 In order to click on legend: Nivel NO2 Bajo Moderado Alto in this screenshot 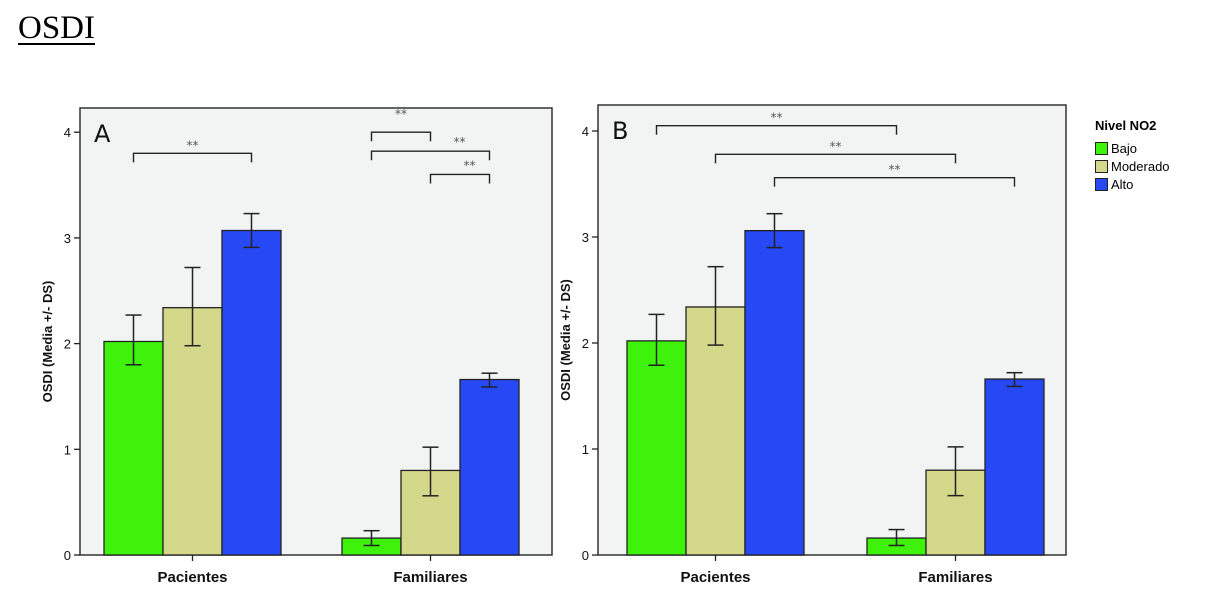, I will do `click(1132, 155)`.